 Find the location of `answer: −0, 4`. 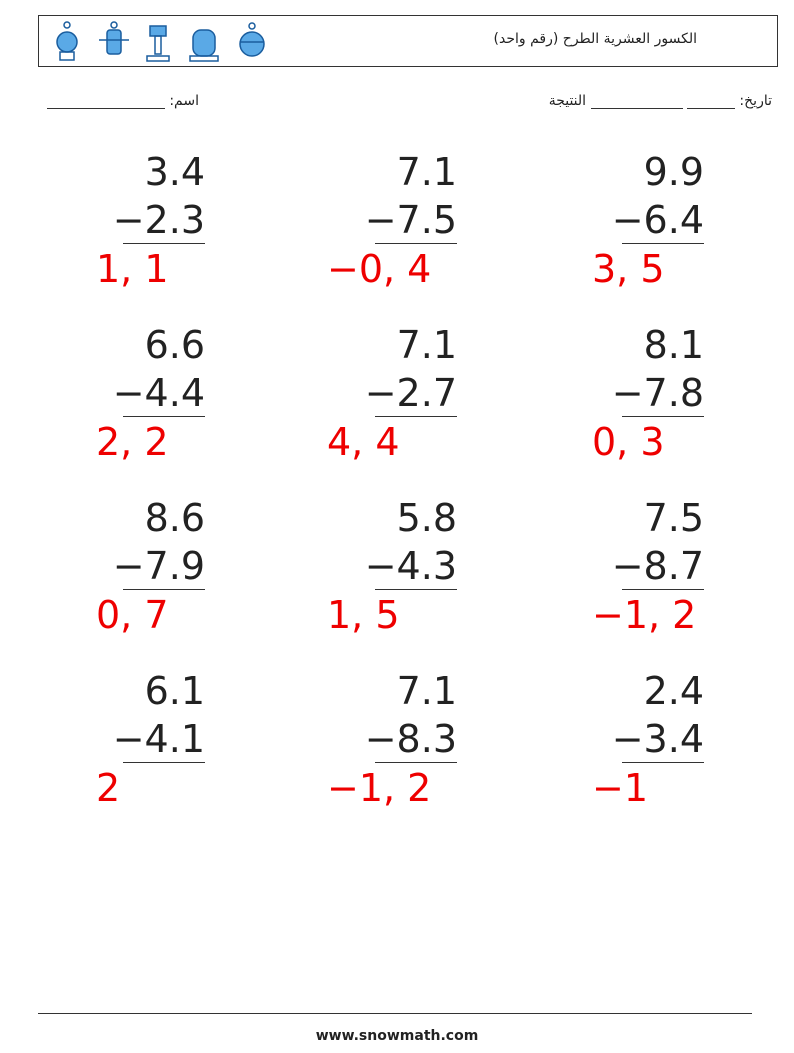

answer: −0, 4 is located at coordinates (379, 269).